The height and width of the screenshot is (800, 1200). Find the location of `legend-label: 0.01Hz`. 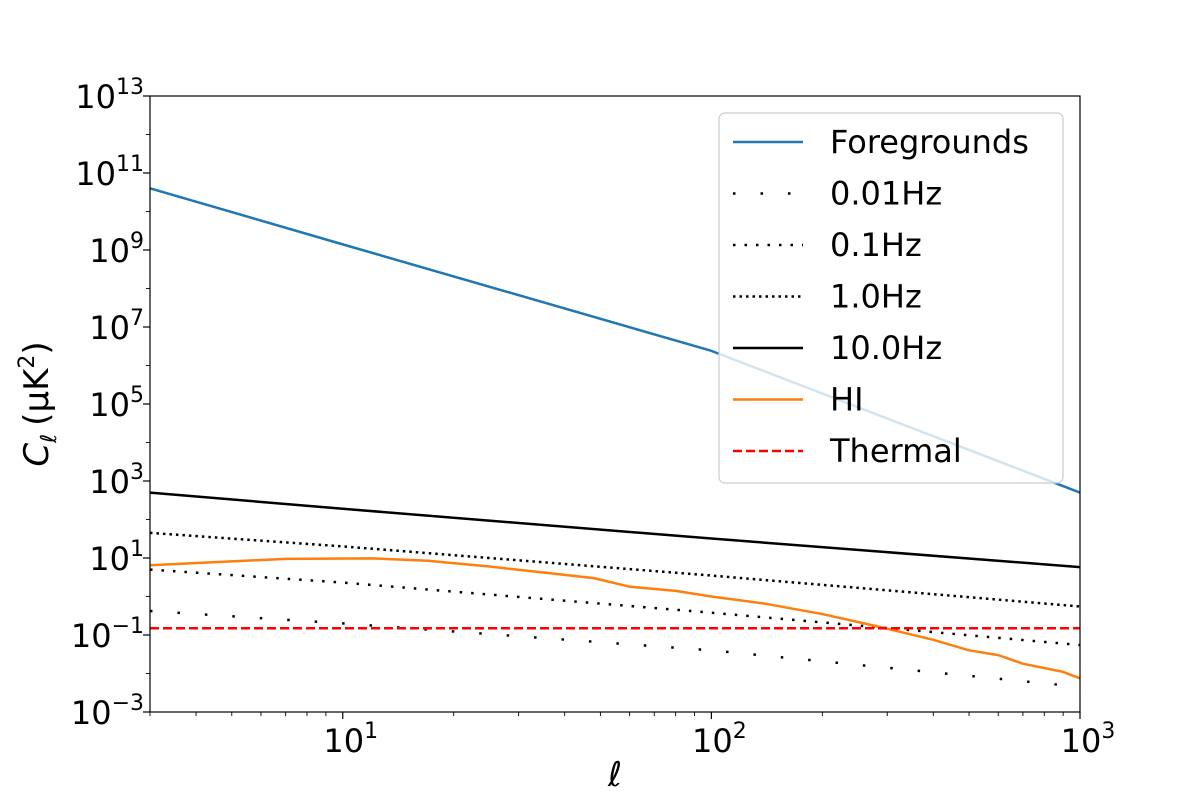

legend-label: 0.01Hz is located at coordinates (886, 194).